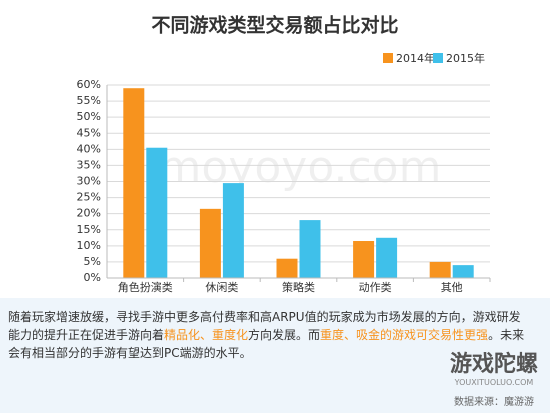 The width and height of the screenshot is (550, 413). I want to click on y-tick-label: 25%, so click(89, 197).